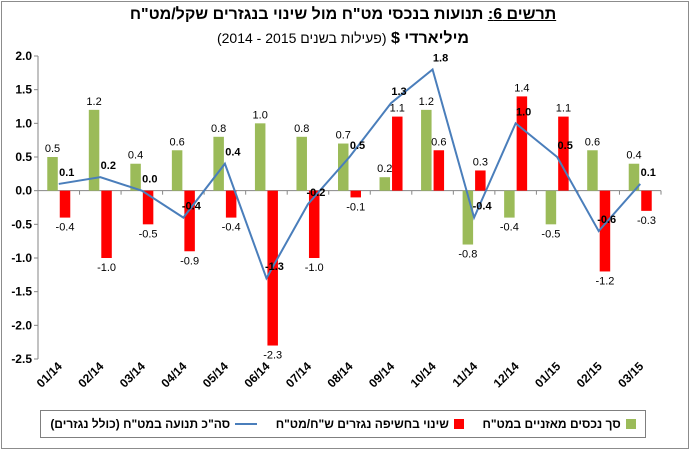  Describe the element at coordinates (440, 58) in the screenshot. I see `line-data-label: 1.8` at that location.